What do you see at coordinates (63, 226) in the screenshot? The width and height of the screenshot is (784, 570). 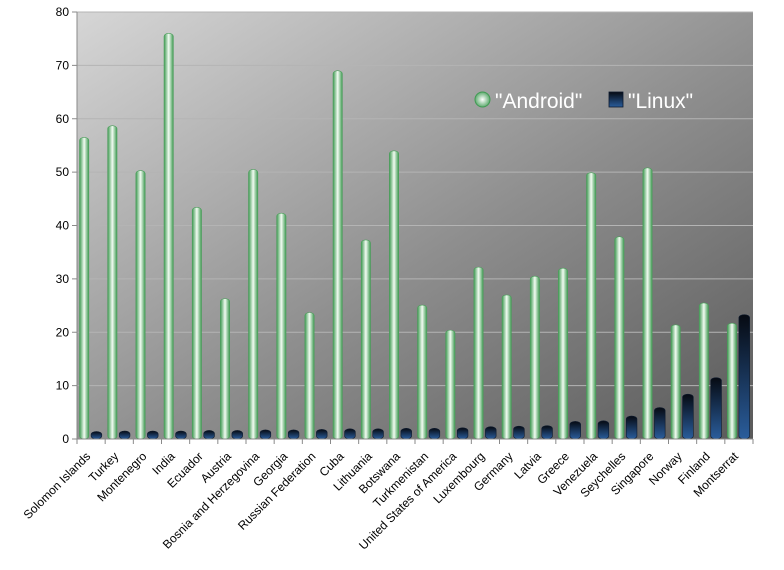 I see `y-tick-label: 40` at bounding box center [63, 226].